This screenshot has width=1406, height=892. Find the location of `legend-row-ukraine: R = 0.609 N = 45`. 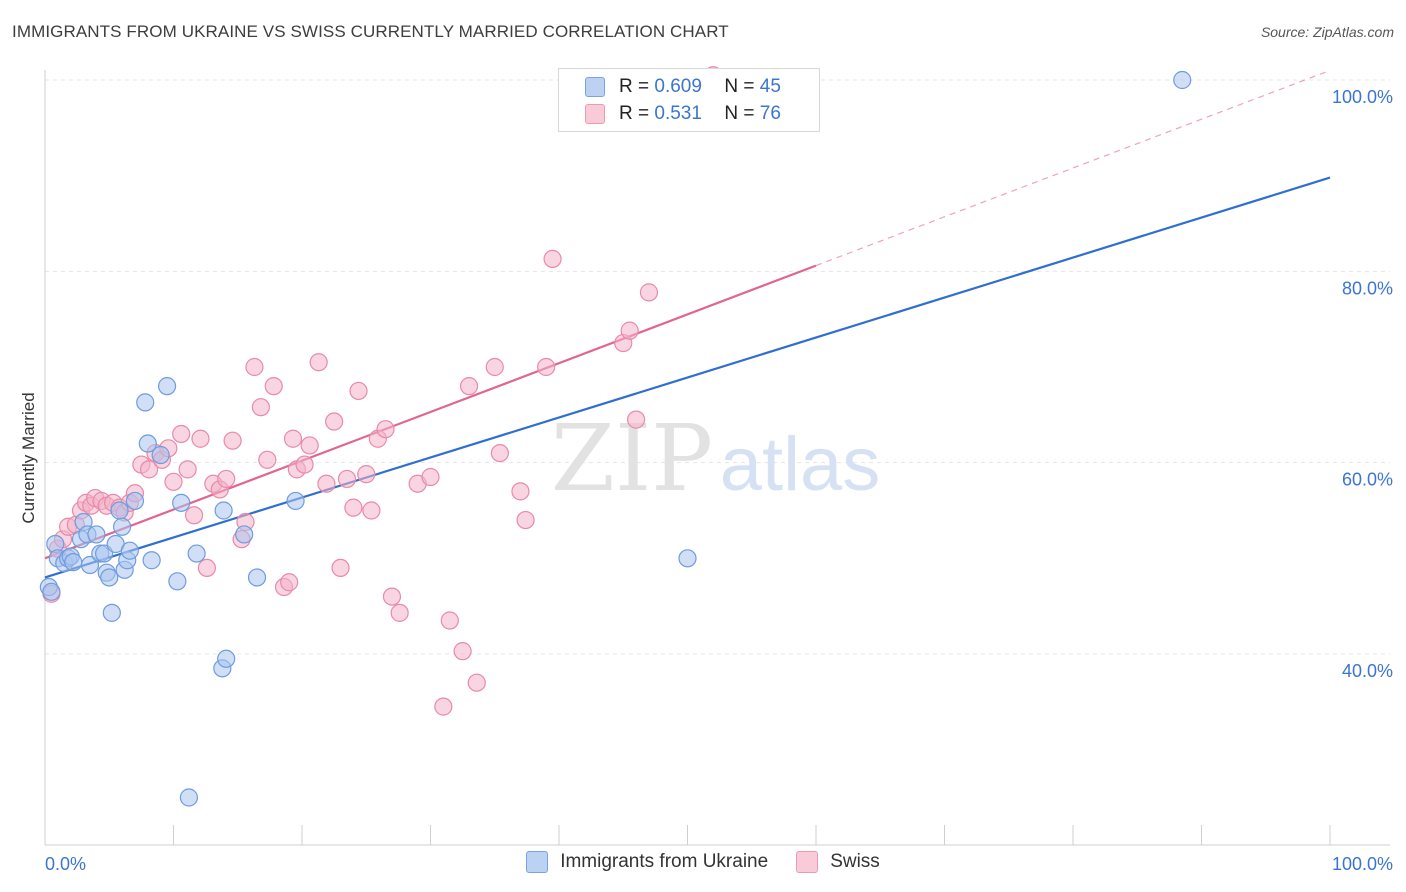

legend-row-ukraine: R = 0.609 N = 45 is located at coordinates (683, 87).